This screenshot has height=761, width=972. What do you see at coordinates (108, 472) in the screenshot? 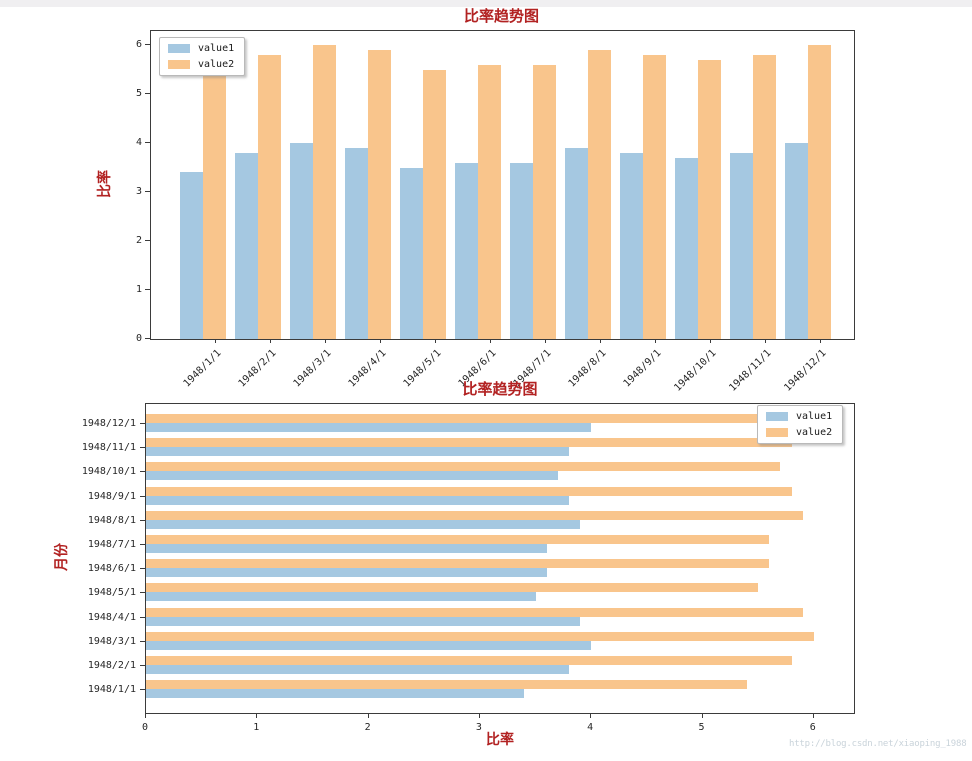
I see `y-tick-label: 1948/10/1` at bounding box center [108, 472].